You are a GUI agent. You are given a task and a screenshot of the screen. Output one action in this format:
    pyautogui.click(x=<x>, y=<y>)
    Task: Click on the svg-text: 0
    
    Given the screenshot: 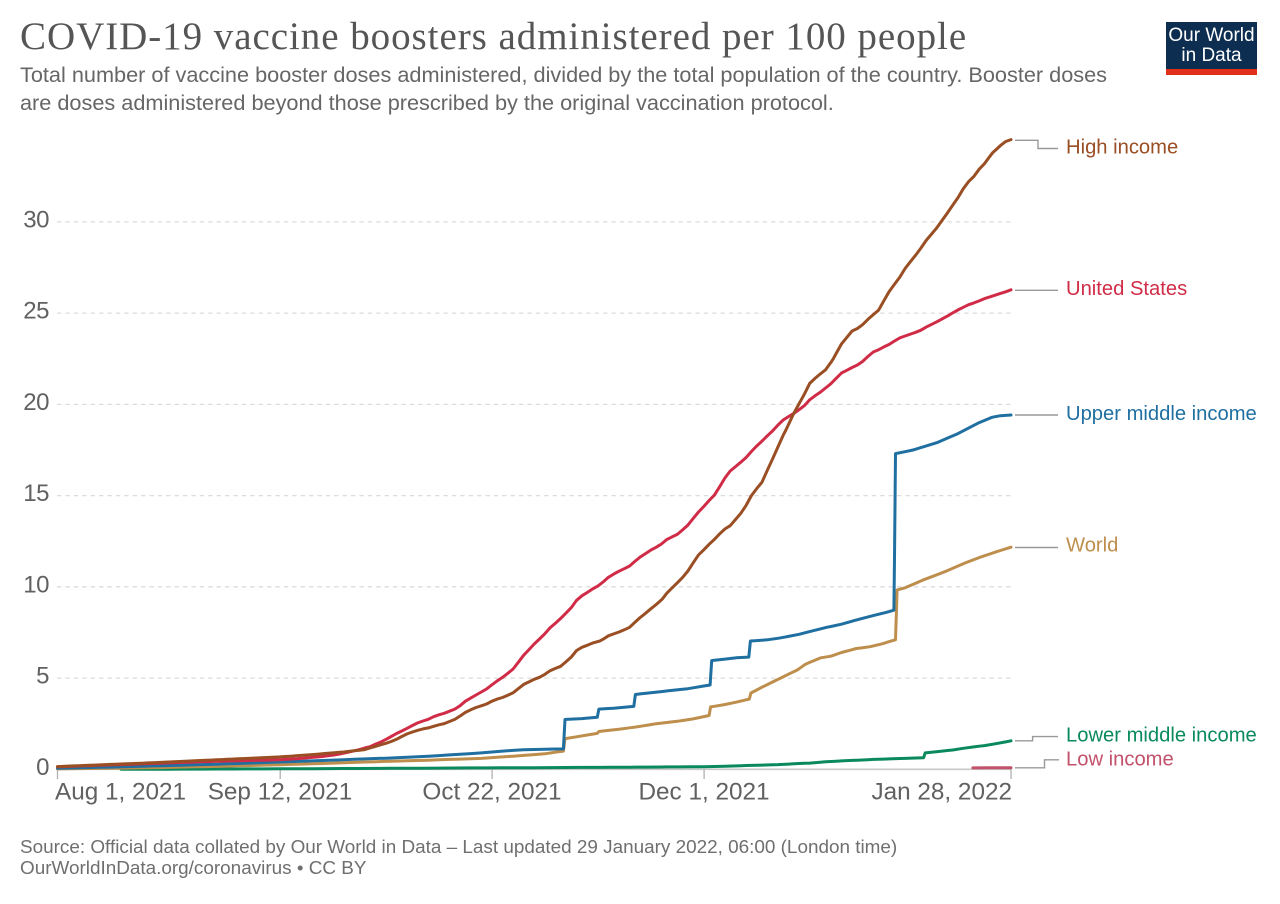 What is the action you would take?
    pyautogui.click(x=42, y=767)
    